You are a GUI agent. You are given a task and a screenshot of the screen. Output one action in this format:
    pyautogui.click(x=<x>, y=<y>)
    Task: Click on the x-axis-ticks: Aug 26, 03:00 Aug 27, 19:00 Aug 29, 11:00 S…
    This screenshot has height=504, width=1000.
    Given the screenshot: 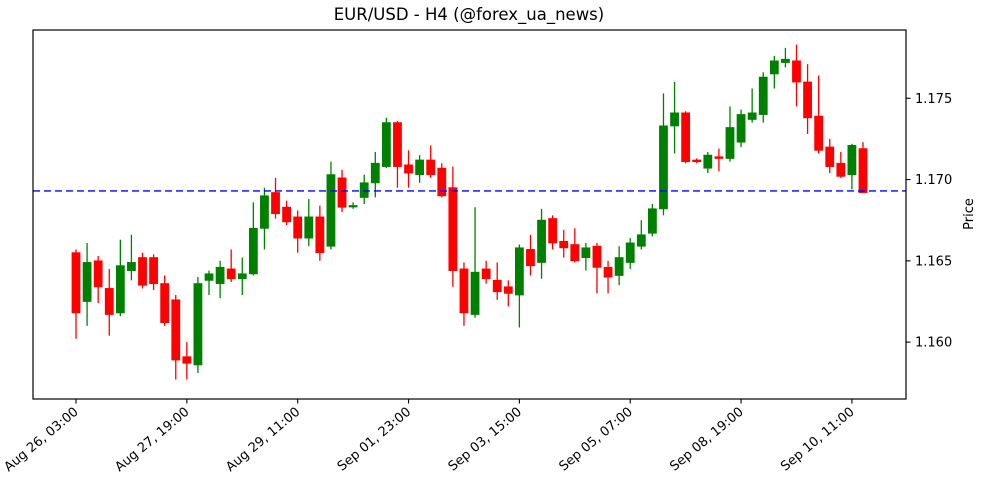 What is the action you would take?
    pyautogui.click(x=429, y=437)
    